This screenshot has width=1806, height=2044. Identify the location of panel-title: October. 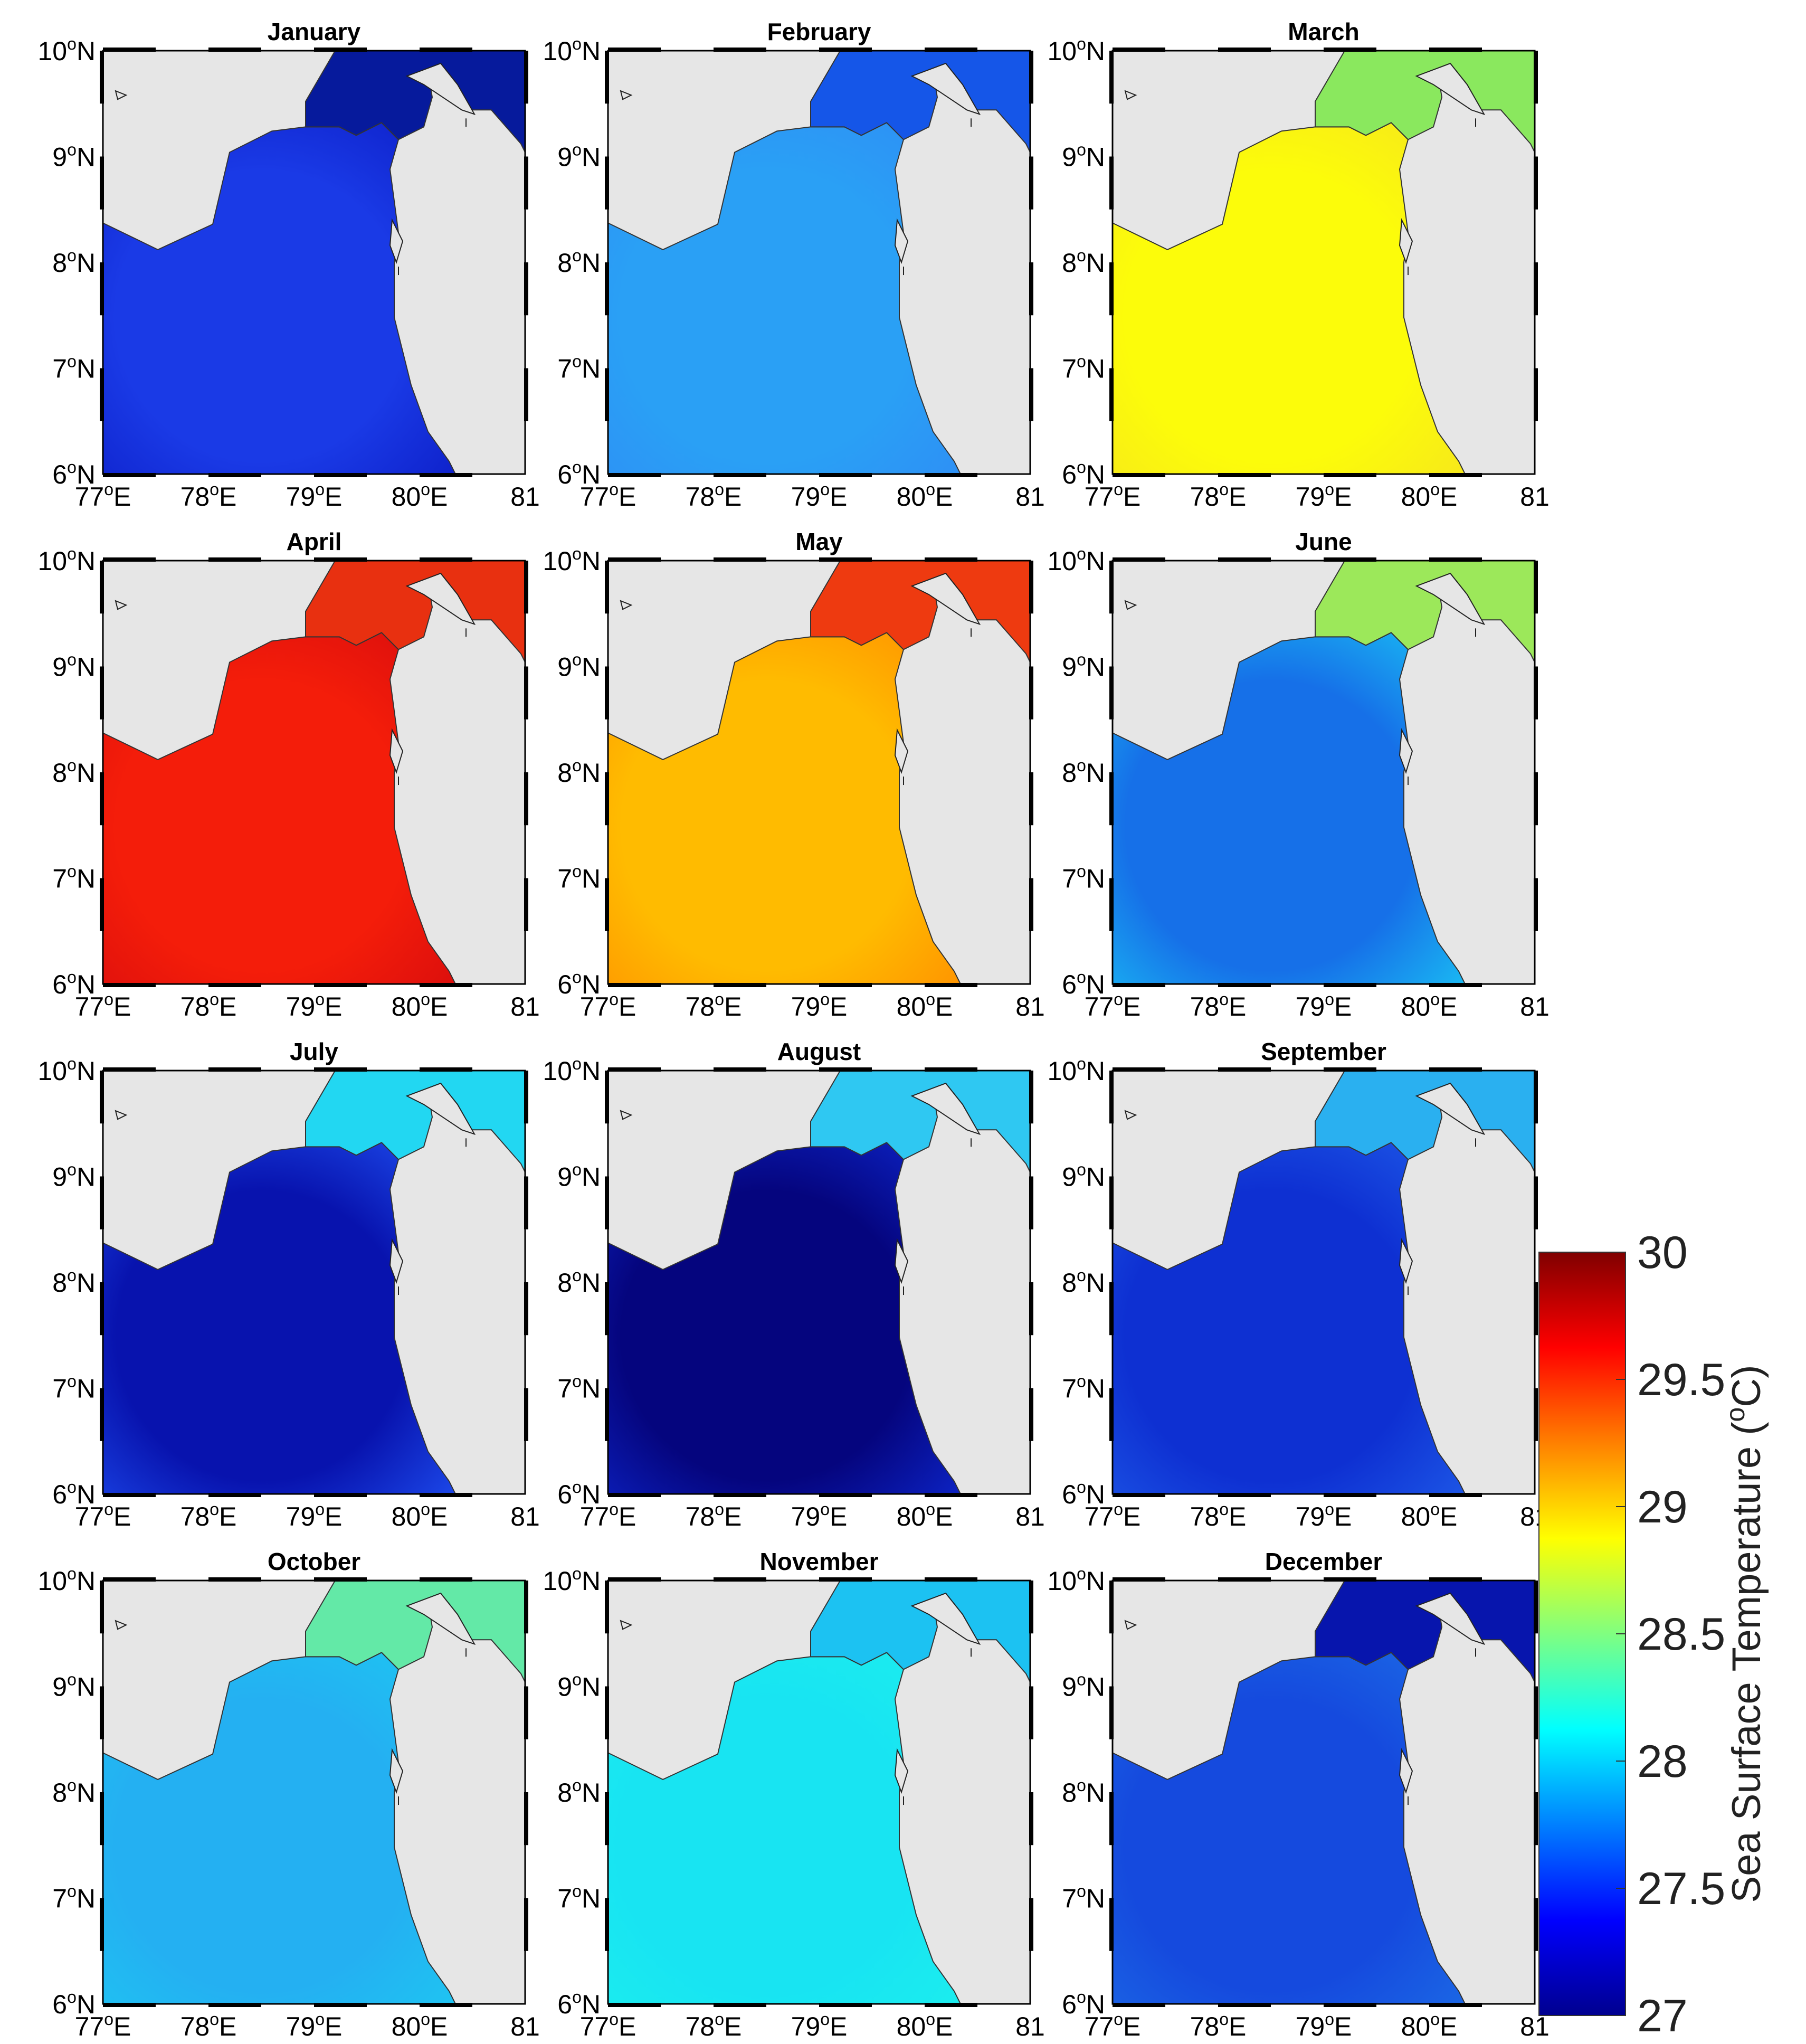
(314, 1561).